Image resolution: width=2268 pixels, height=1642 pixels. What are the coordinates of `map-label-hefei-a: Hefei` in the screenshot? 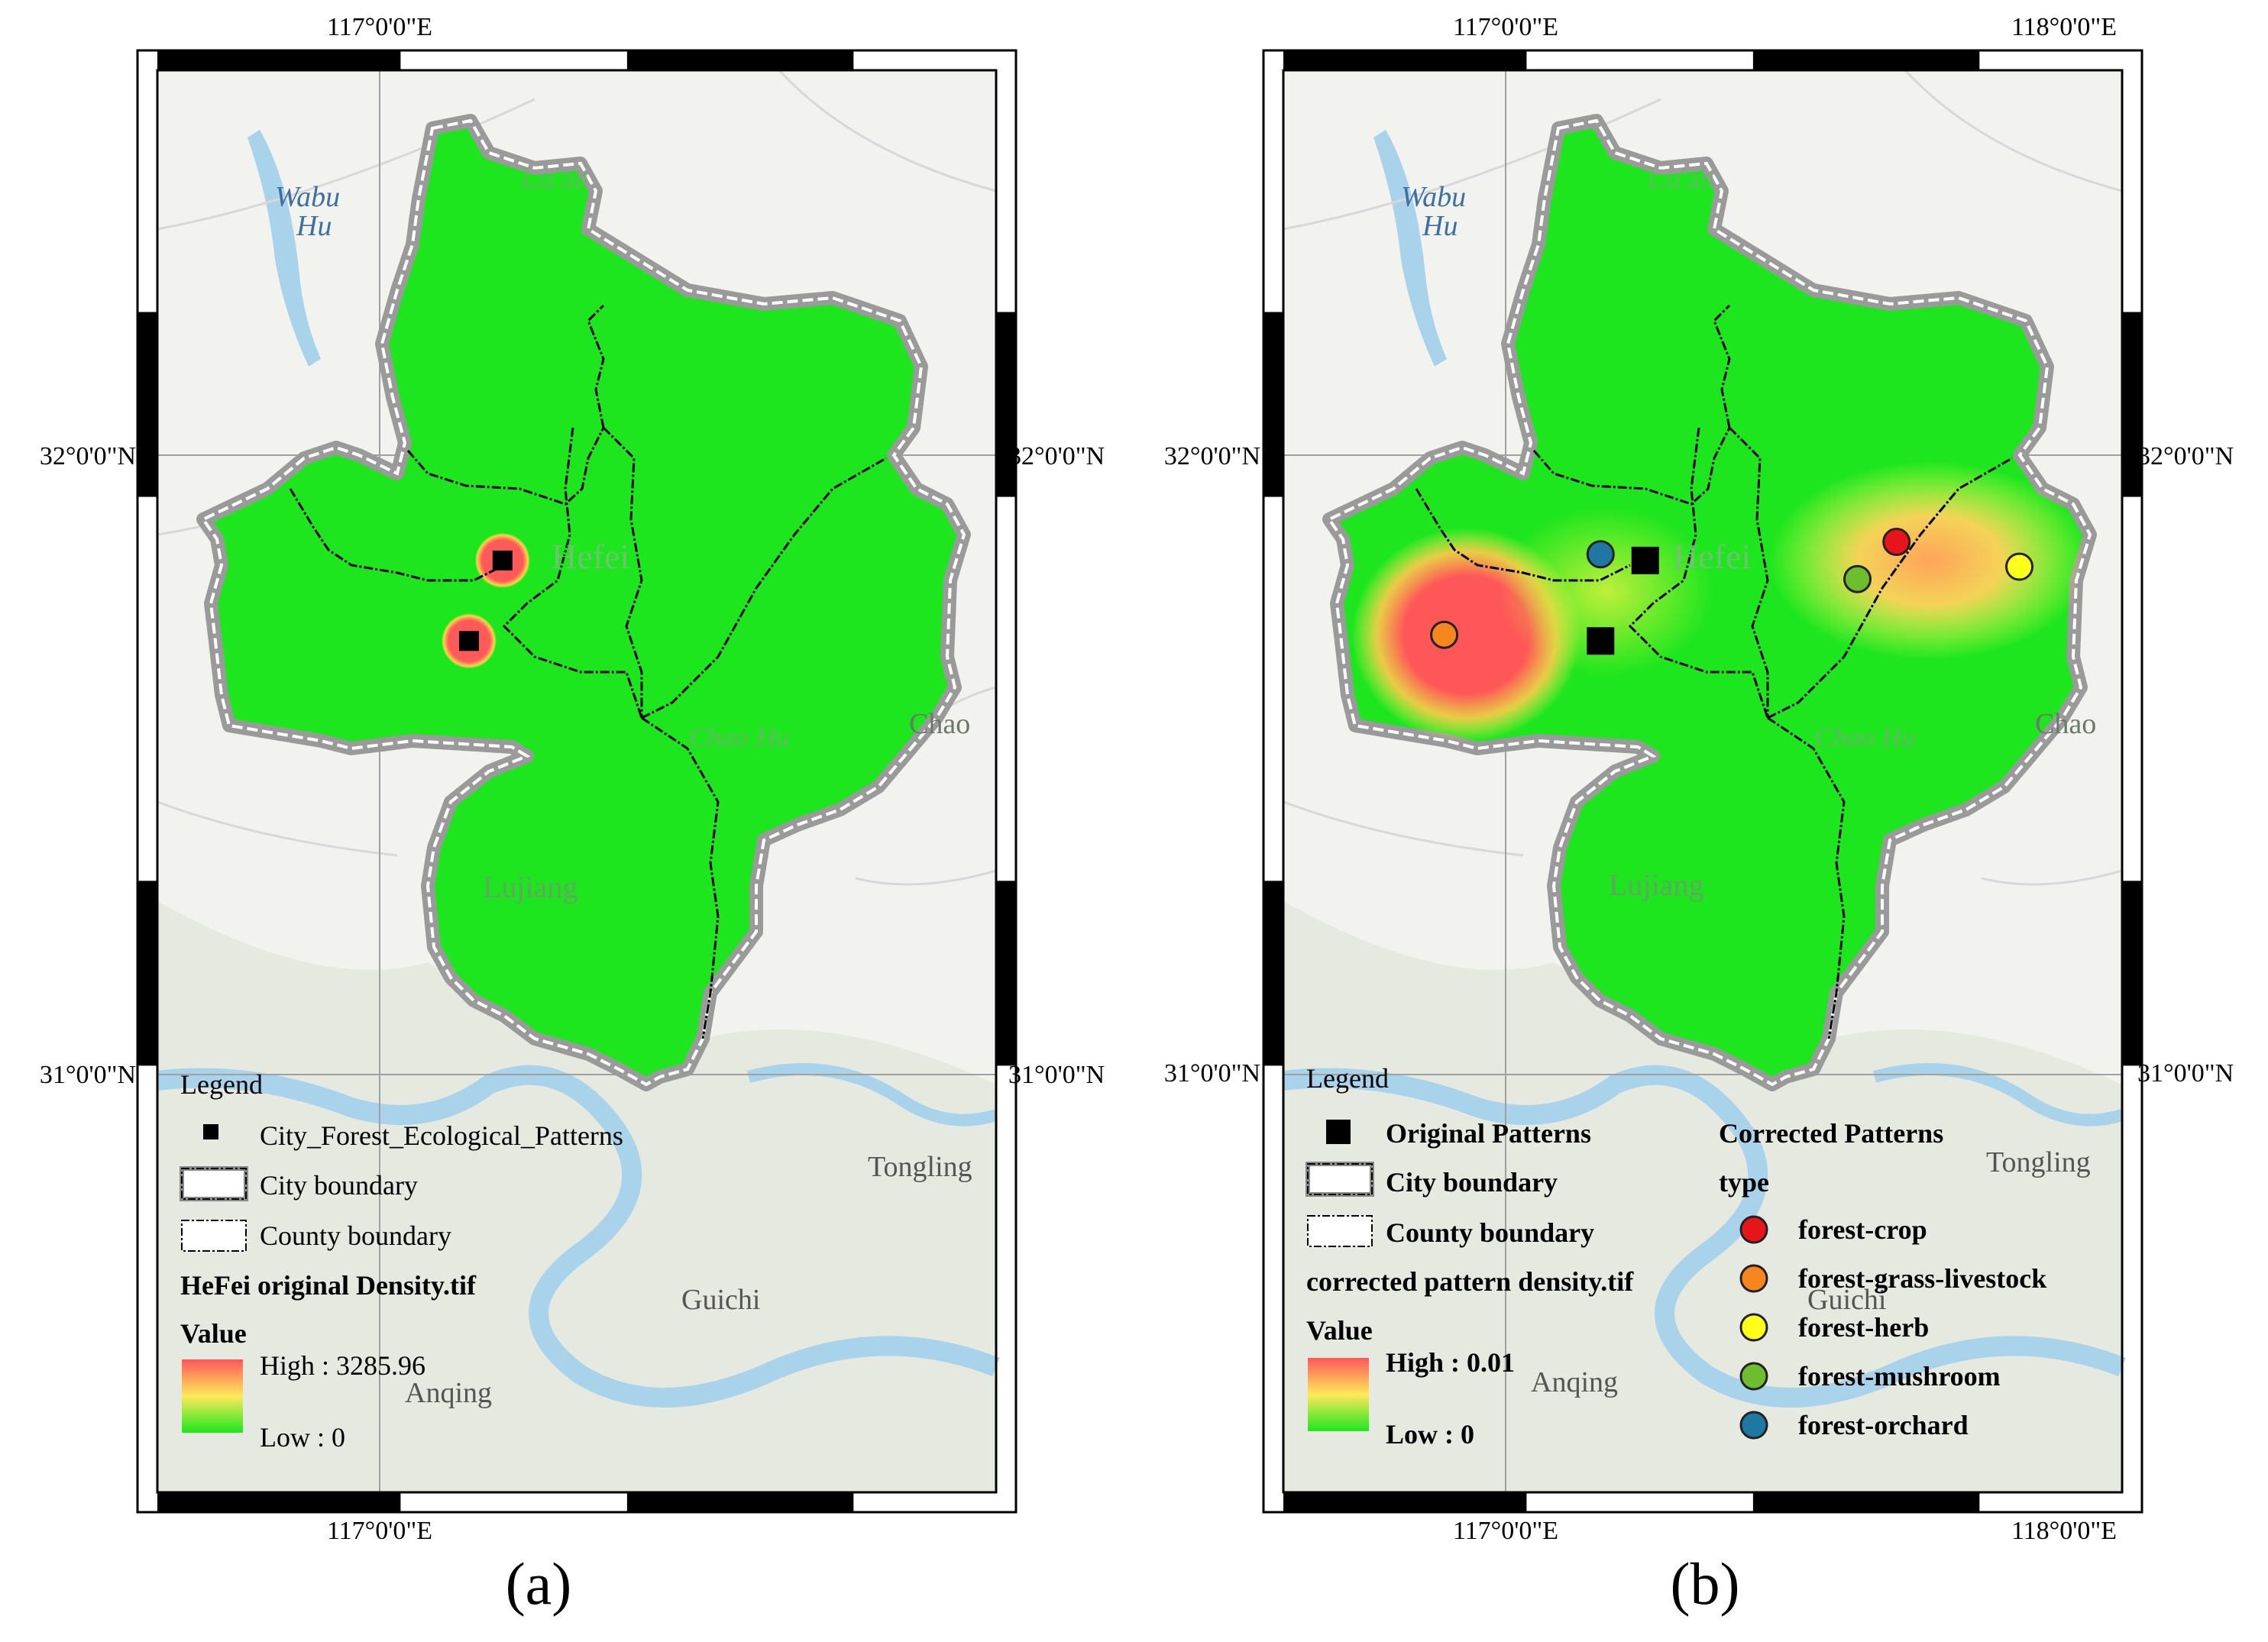 It's located at (590, 556).